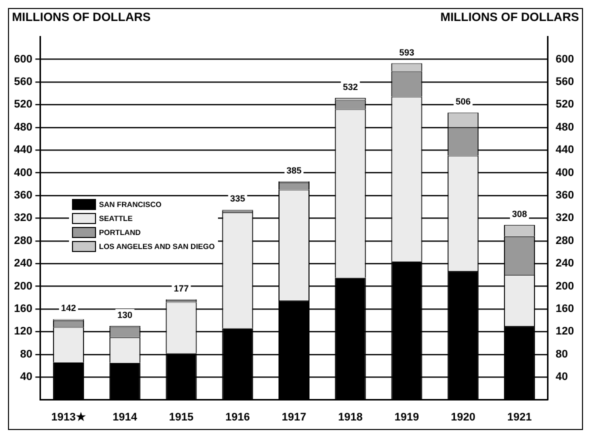 This screenshot has height=441, width=591. What do you see at coordinates (26, 377) in the screenshot?
I see `y-tick-label: 40` at bounding box center [26, 377].